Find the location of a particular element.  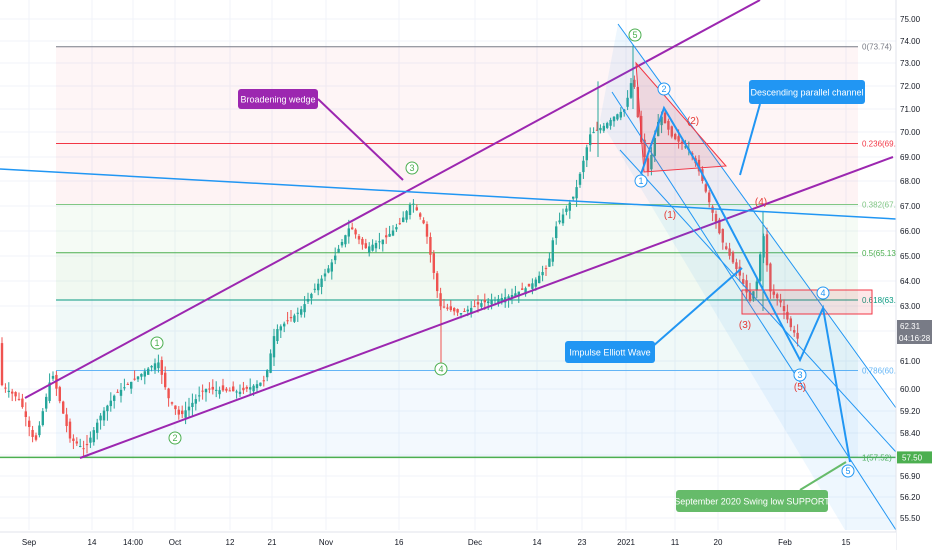

y-axis-tick-label: 63.00 is located at coordinates (910, 306).